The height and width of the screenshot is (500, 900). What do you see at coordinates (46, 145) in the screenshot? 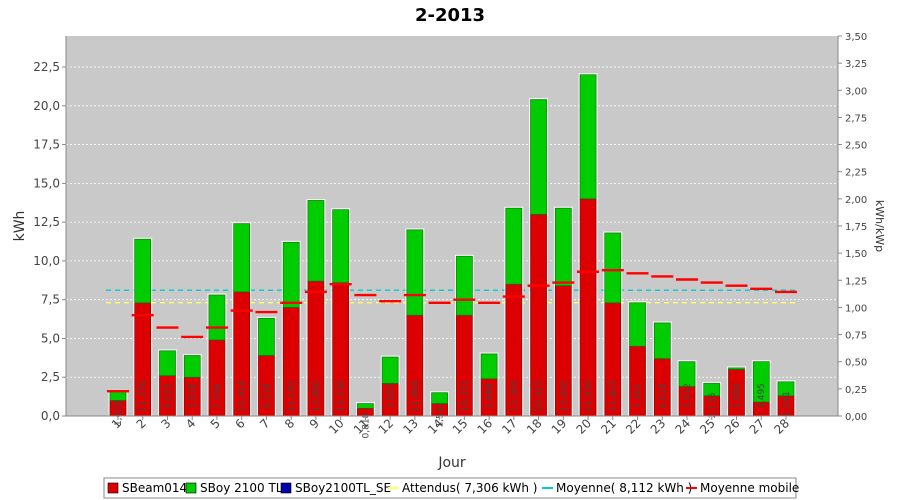
I see `y-tick-label-7: 17,5` at bounding box center [46, 145].